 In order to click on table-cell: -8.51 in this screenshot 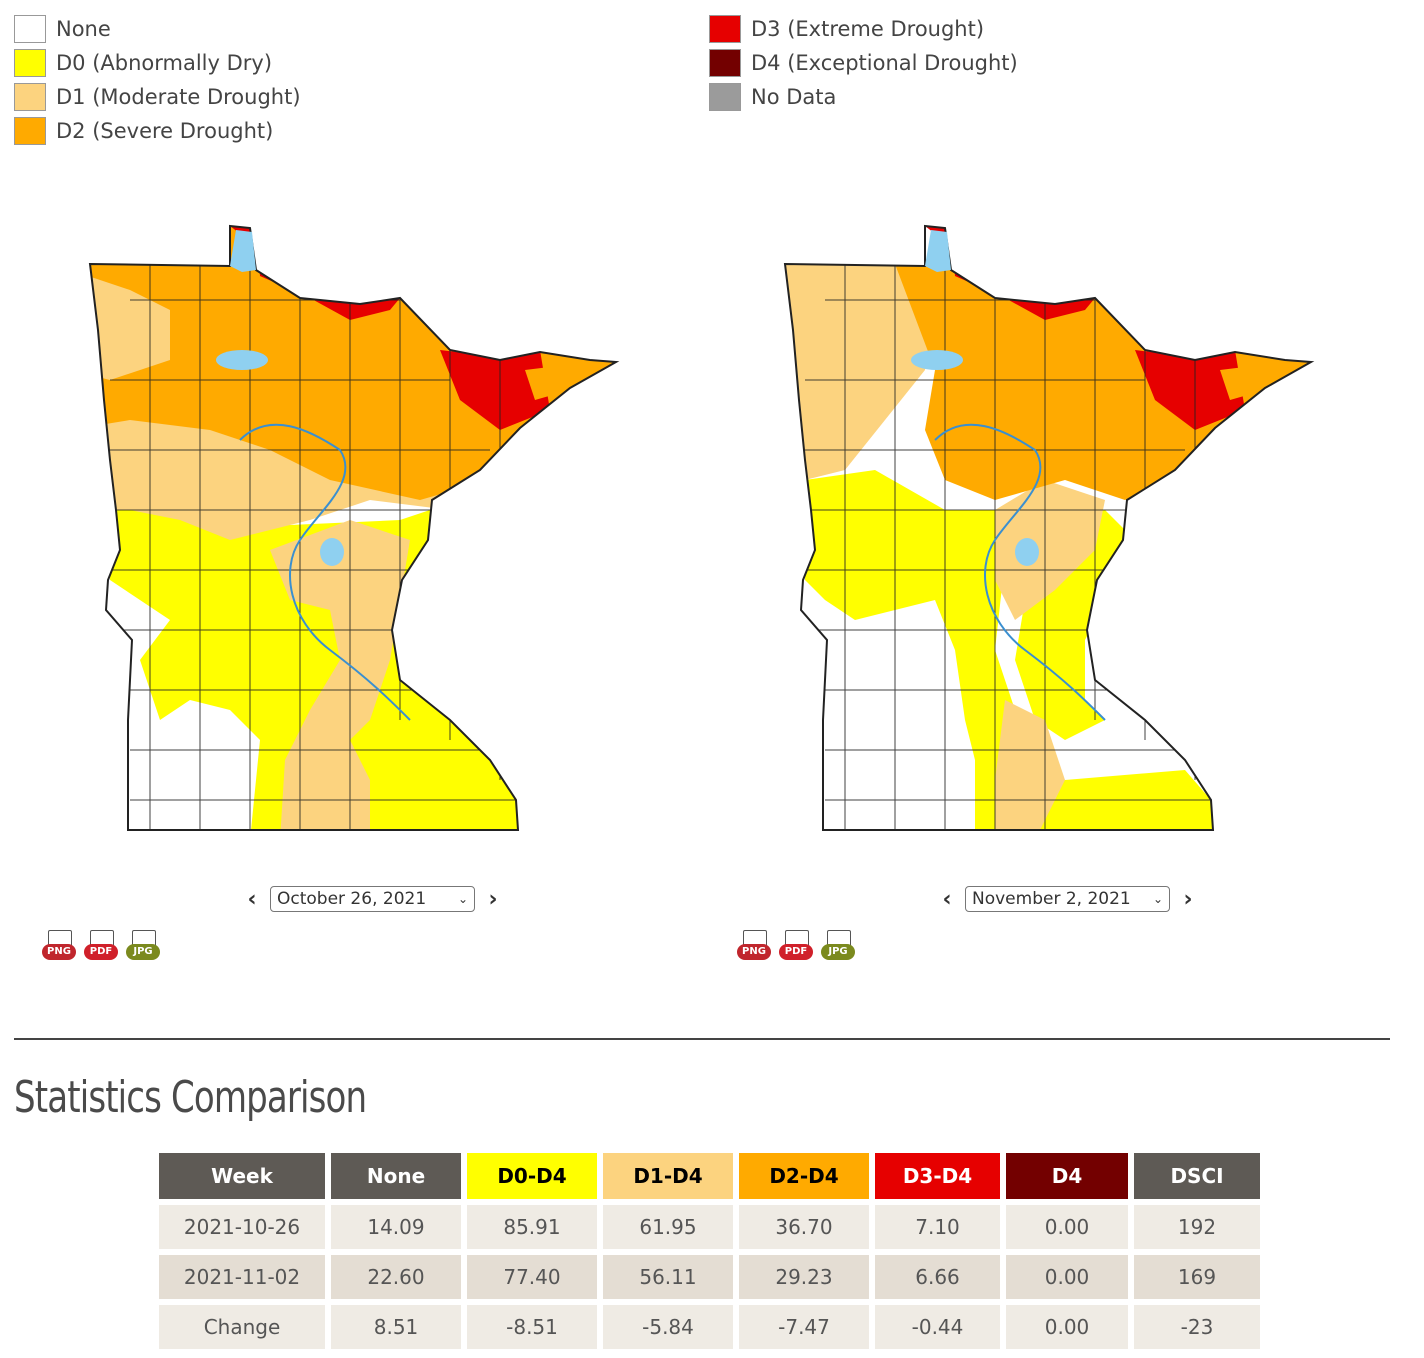, I will do `click(532, 1327)`.